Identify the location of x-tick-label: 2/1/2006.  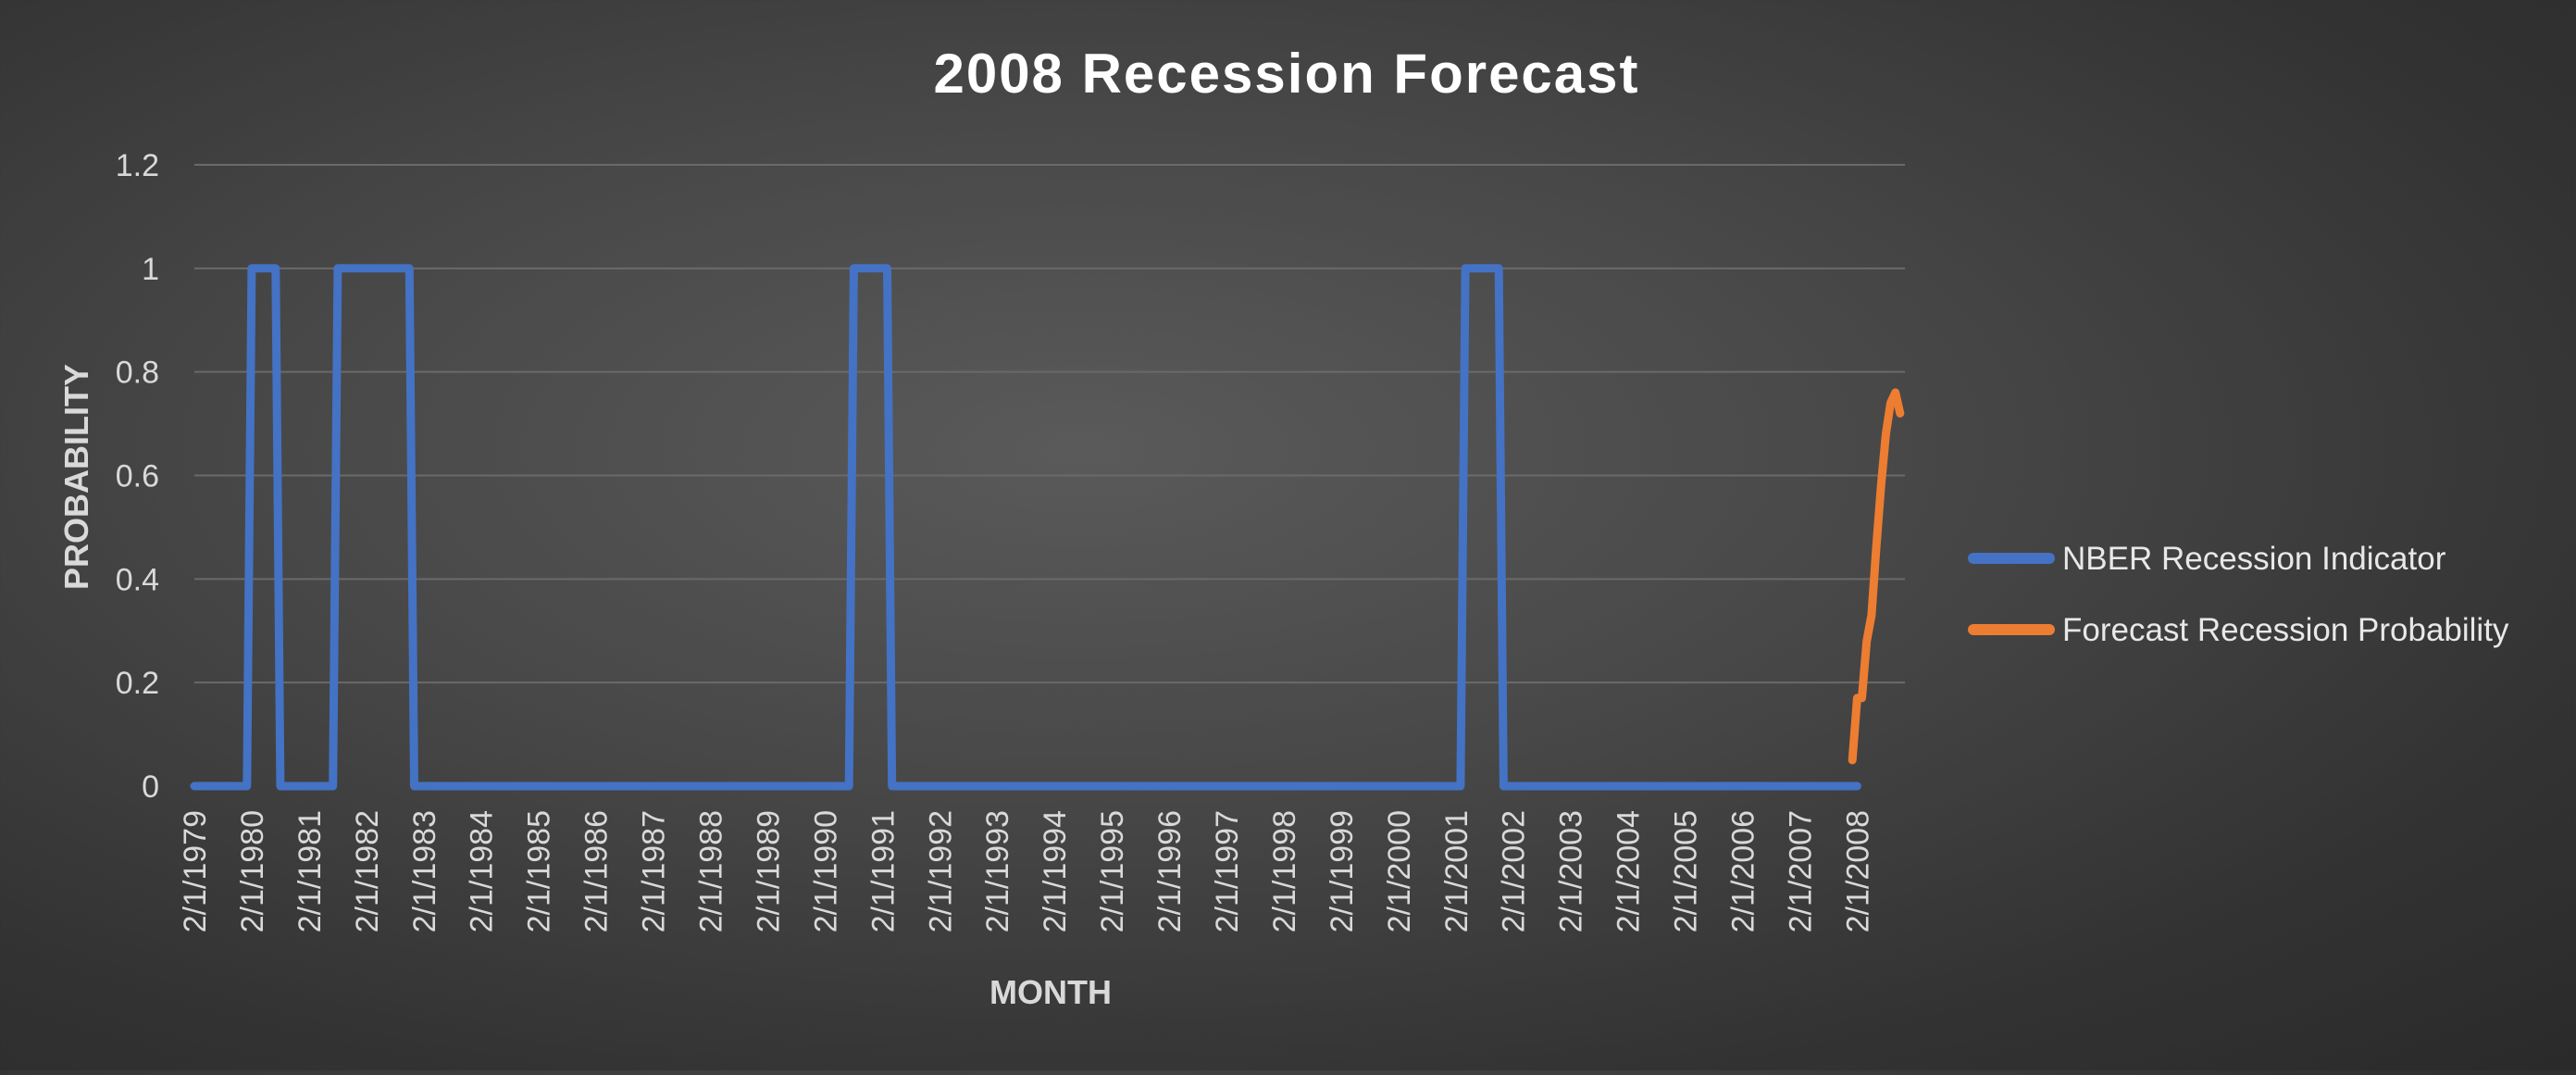
(1743, 871).